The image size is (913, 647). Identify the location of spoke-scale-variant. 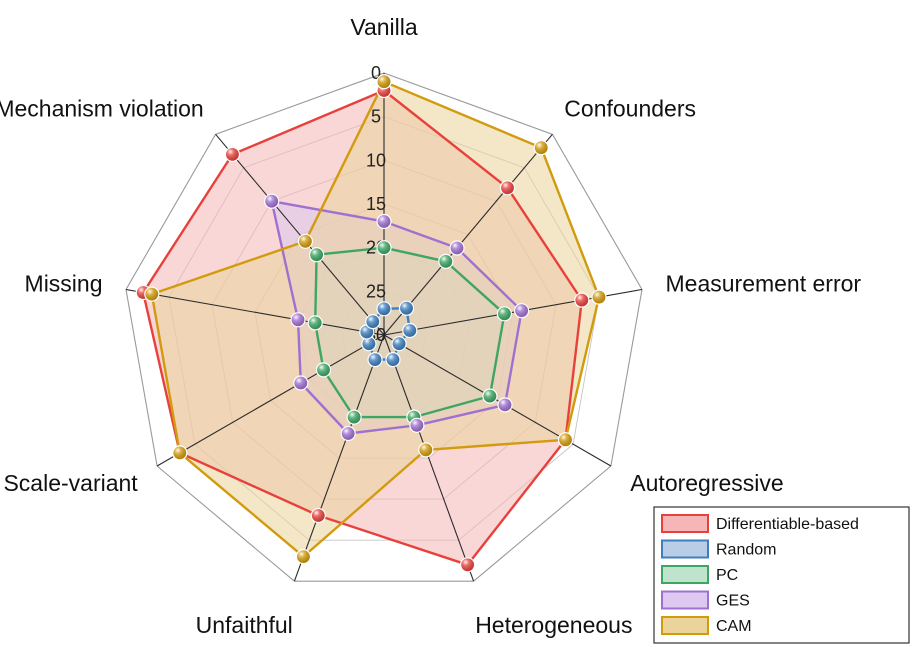
(270, 400).